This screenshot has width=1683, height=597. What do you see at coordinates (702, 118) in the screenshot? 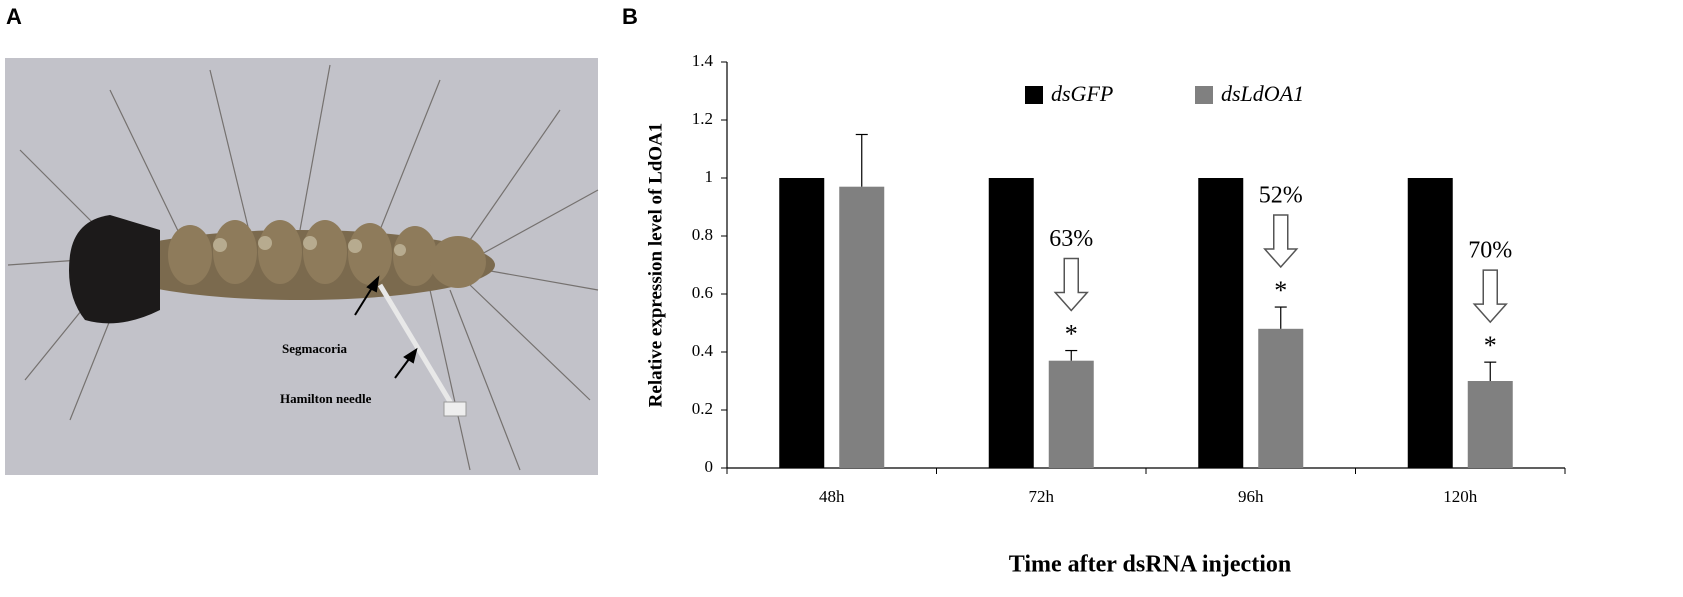
I see `y-tick-label: 1.2` at bounding box center [702, 118].